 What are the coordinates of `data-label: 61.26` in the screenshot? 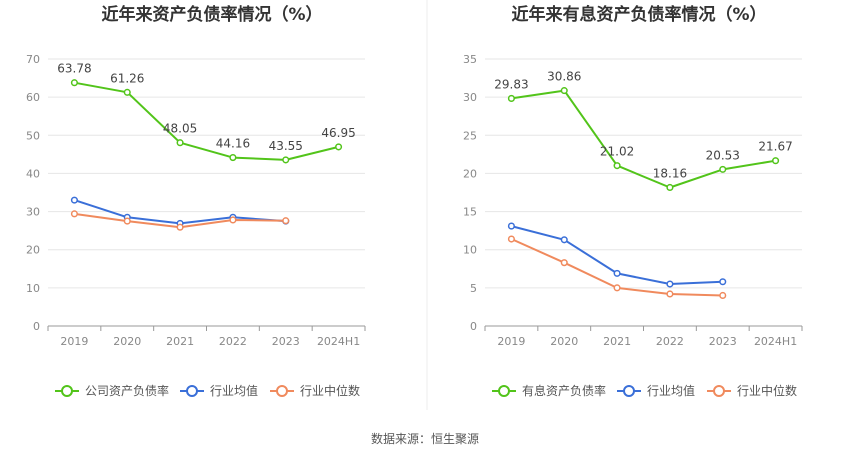 It's located at (127, 78).